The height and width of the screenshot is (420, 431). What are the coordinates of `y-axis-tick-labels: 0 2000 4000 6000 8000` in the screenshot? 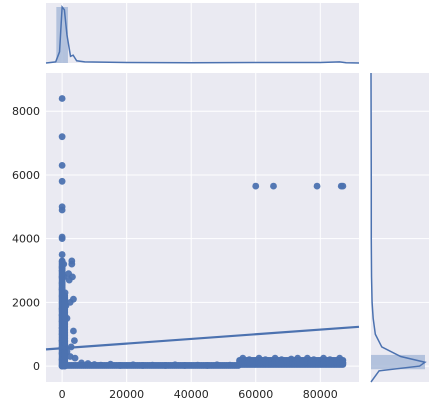 It's located at (26, 239).